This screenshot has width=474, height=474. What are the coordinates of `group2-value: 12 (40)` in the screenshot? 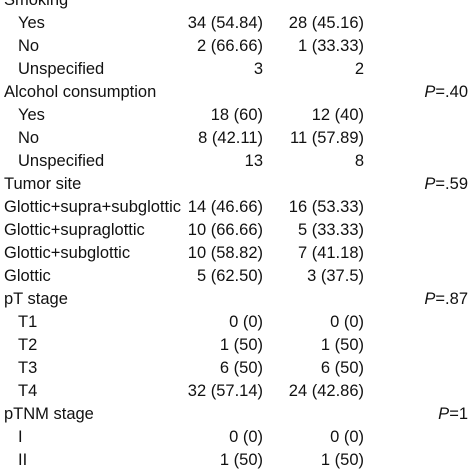 It's located at (337, 115).